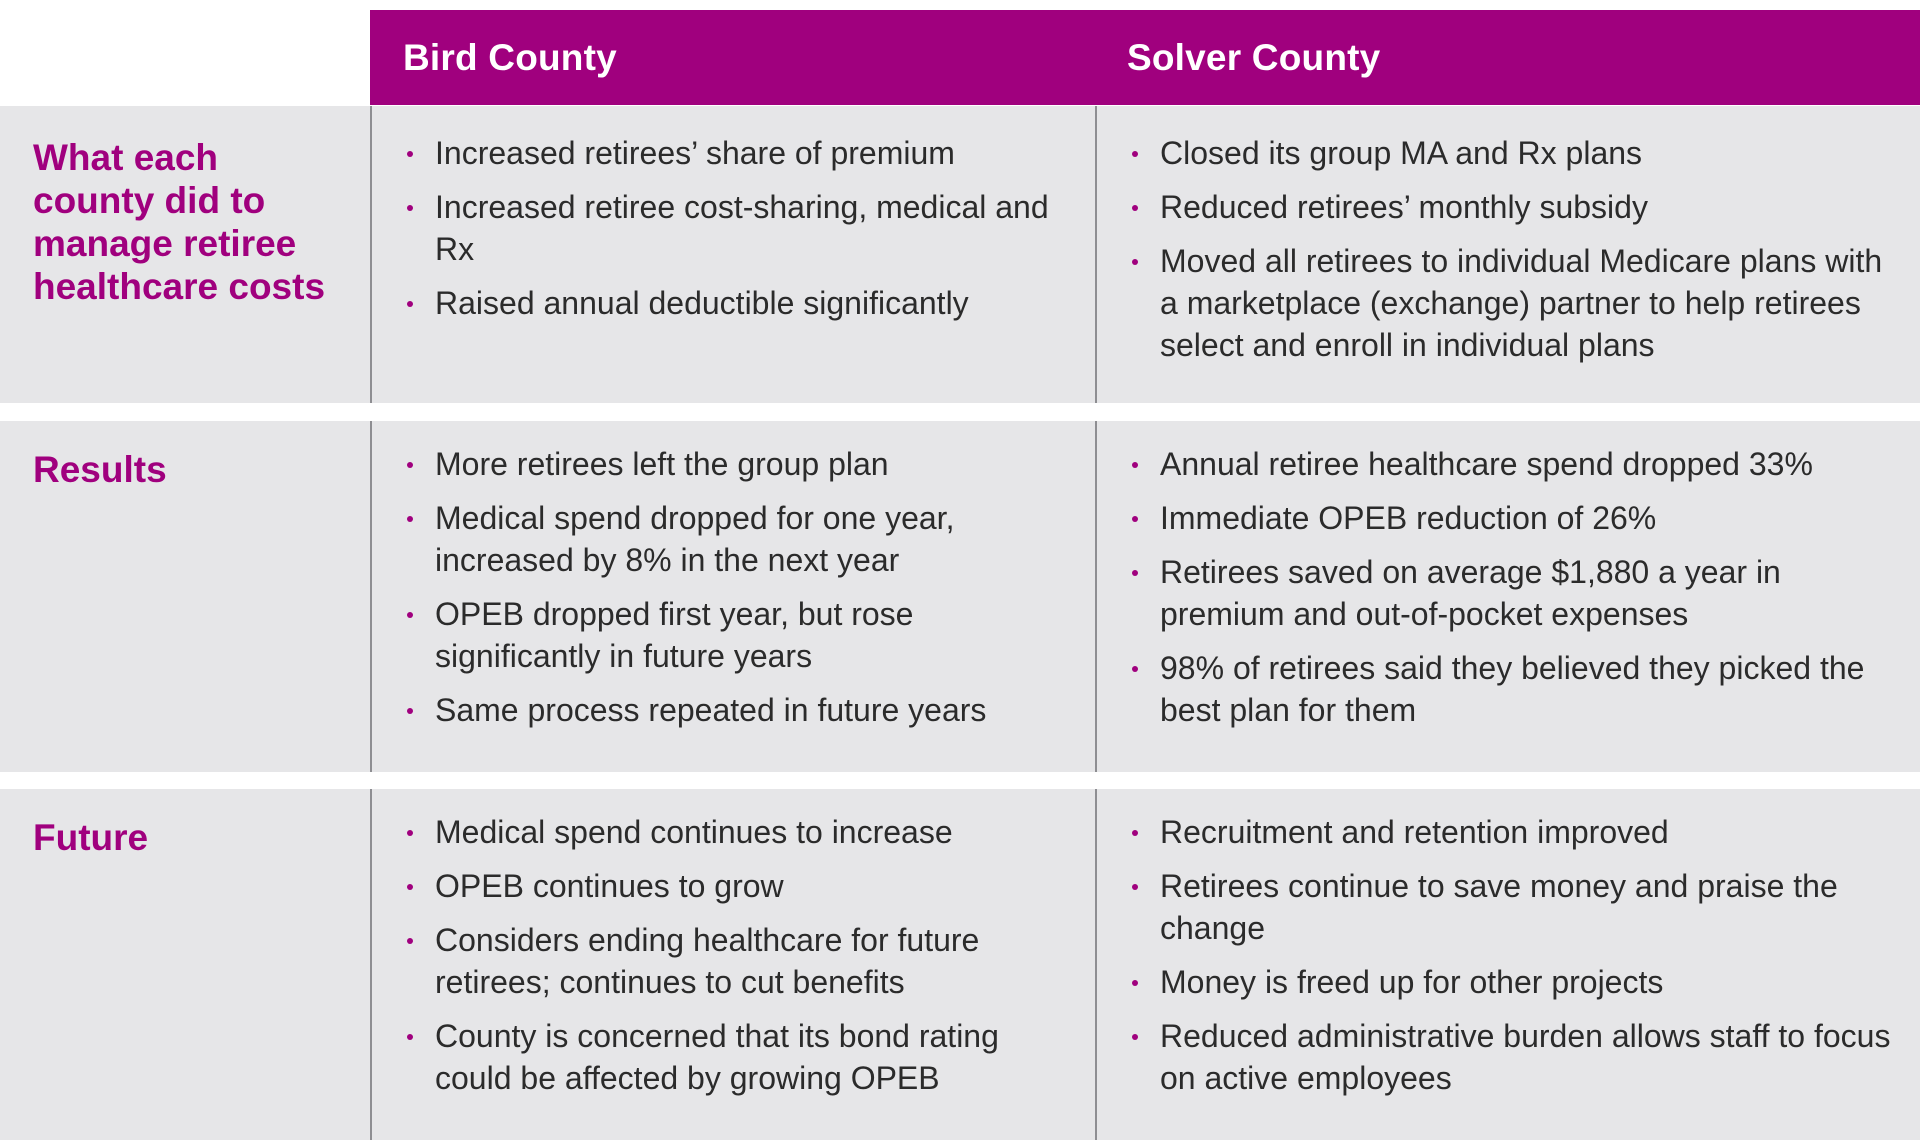 The height and width of the screenshot is (1140, 1920). I want to click on list-item: Money is freed up for other projects, so click(1515, 982).